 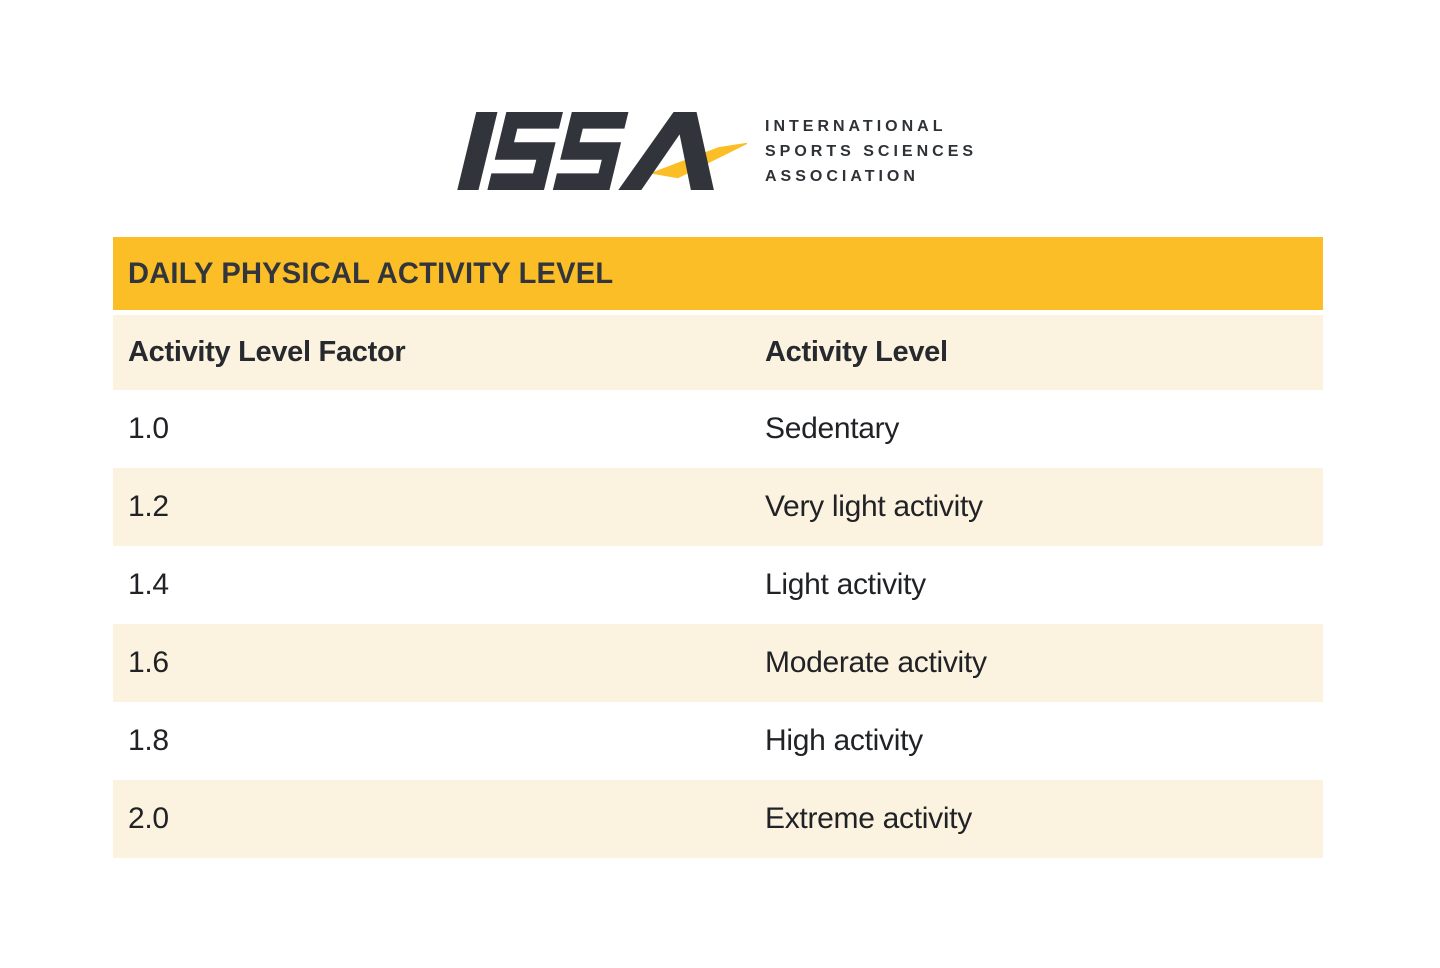 What do you see at coordinates (845, 584) in the screenshot?
I see `level-cell: Light activity` at bounding box center [845, 584].